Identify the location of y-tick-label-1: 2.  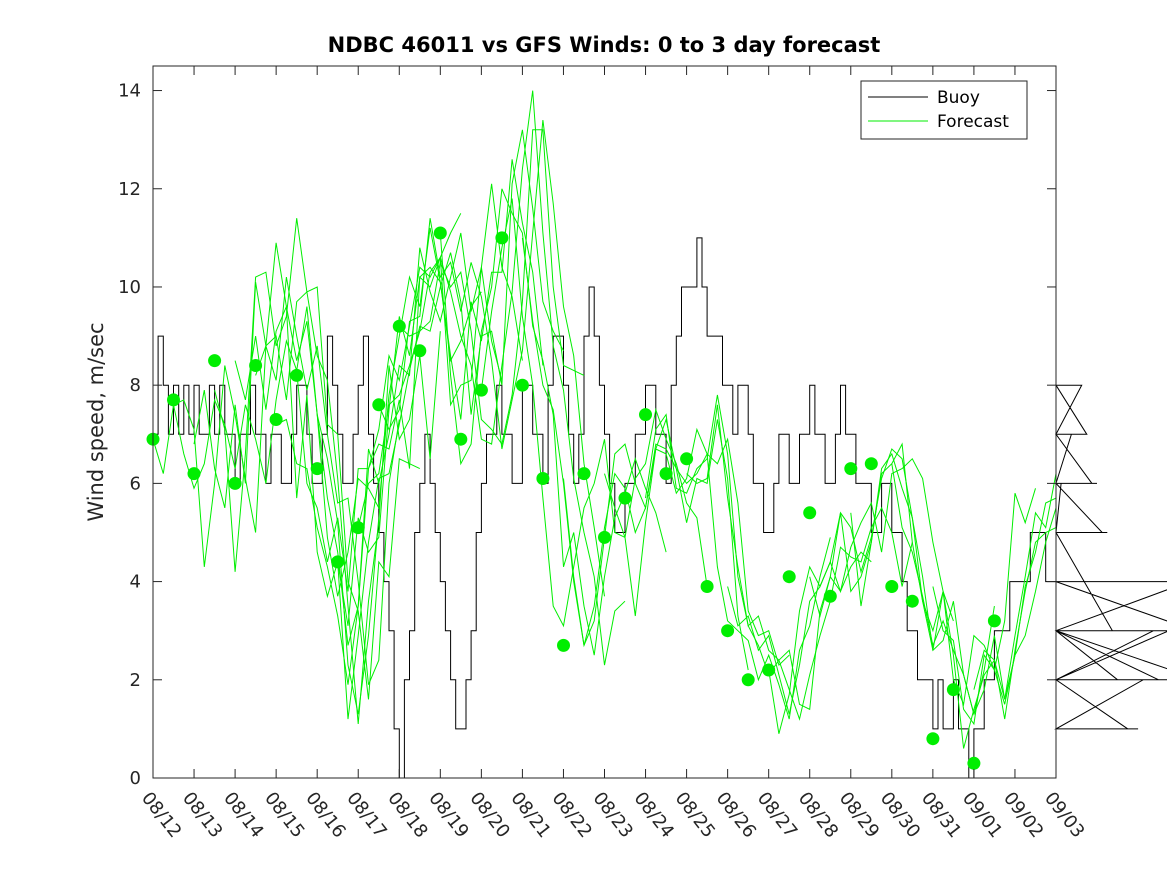
(135, 680).